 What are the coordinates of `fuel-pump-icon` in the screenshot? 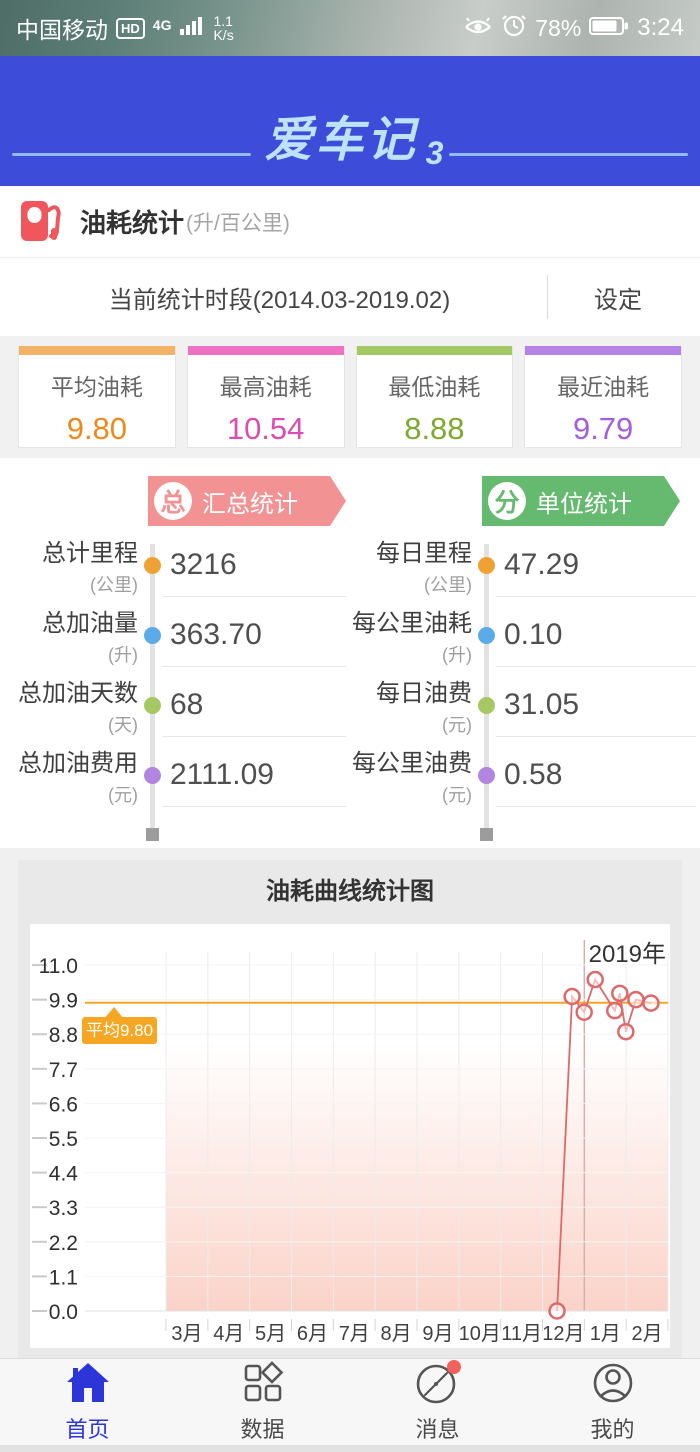 It's located at (40, 221).